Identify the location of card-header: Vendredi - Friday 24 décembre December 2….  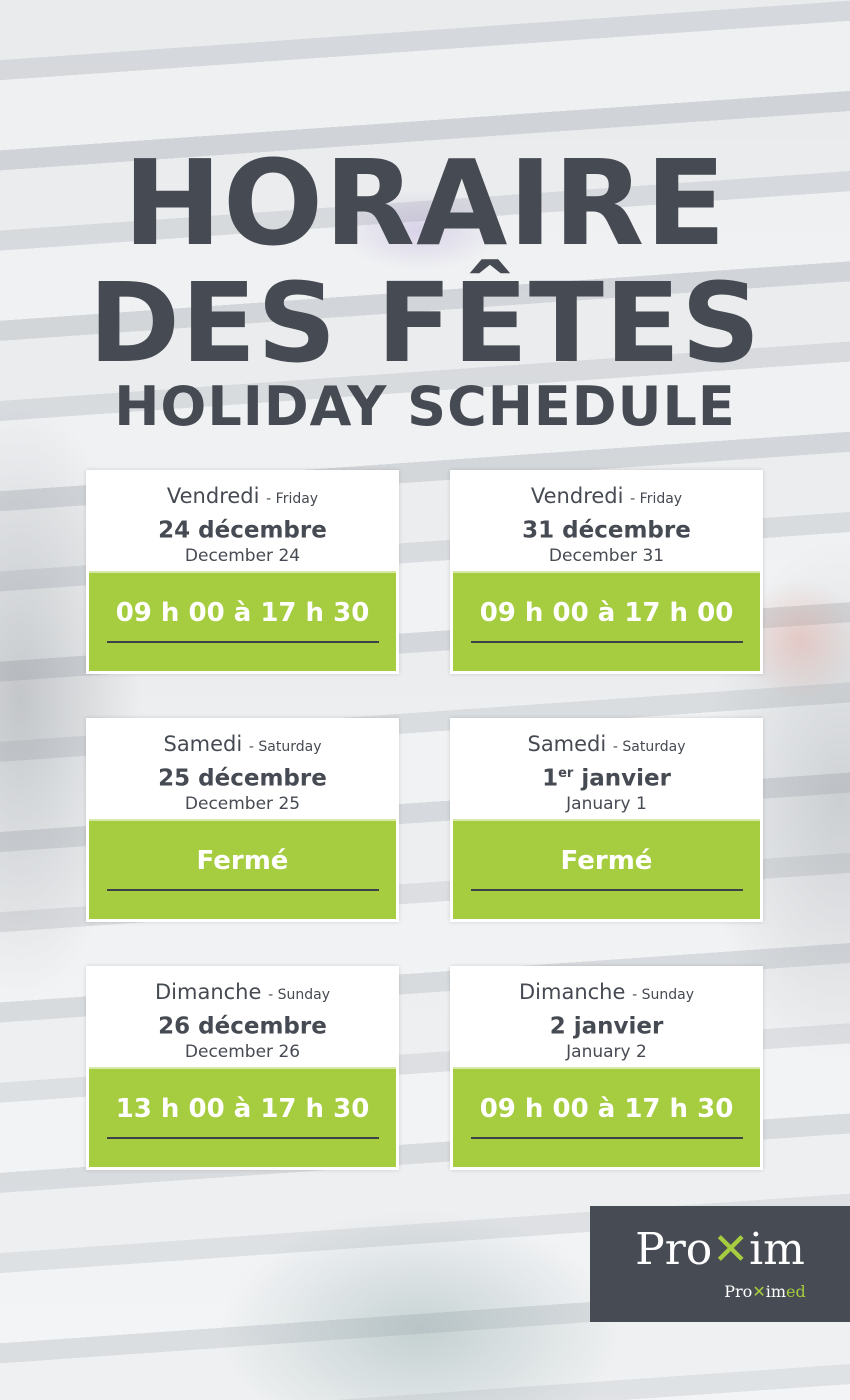
(242, 522).